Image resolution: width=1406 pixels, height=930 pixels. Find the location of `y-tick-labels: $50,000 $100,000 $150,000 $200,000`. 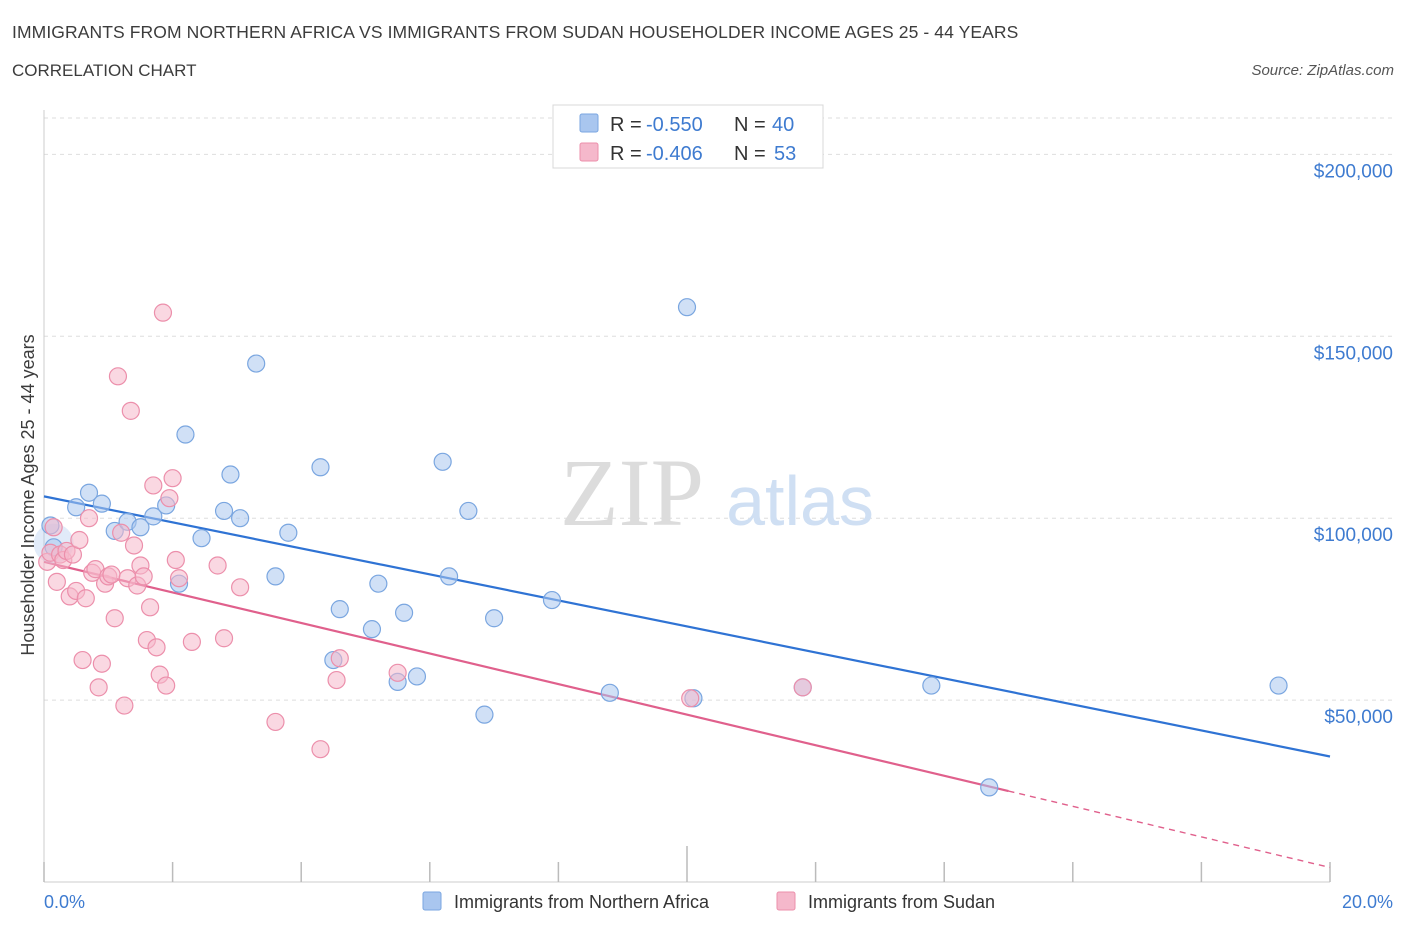

y-tick-labels: $50,000 $100,000 $150,000 $200,000 is located at coordinates (1353, 444).